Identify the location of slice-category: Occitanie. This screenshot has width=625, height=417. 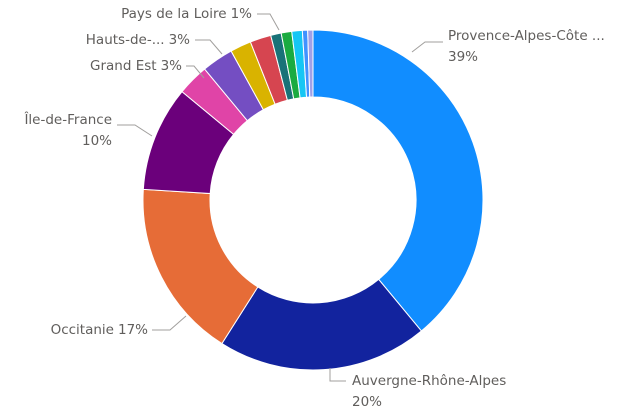
(82, 330).